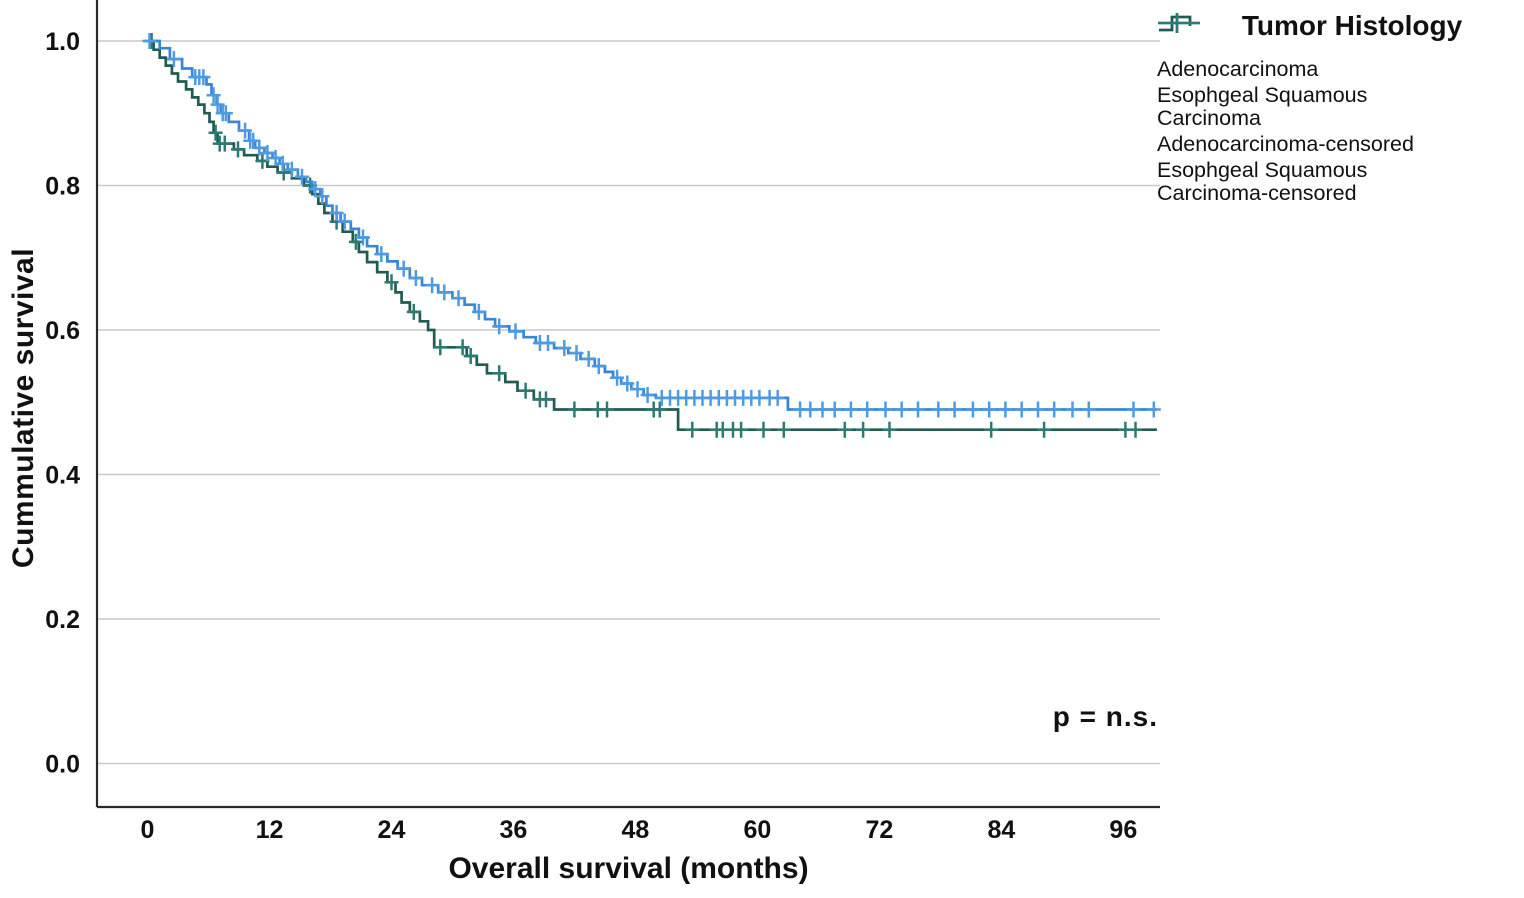 The image size is (1524, 898). What do you see at coordinates (62, 42) in the screenshot?
I see `y-tick-label: 1.0` at bounding box center [62, 42].